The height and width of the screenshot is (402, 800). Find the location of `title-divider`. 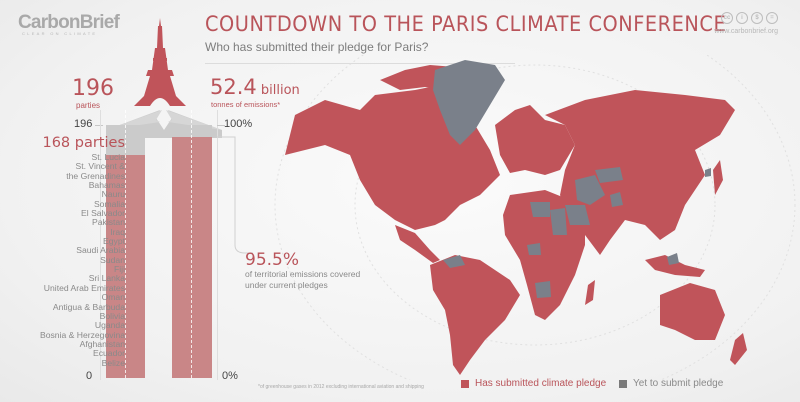

title-divider is located at coordinates (360, 63).